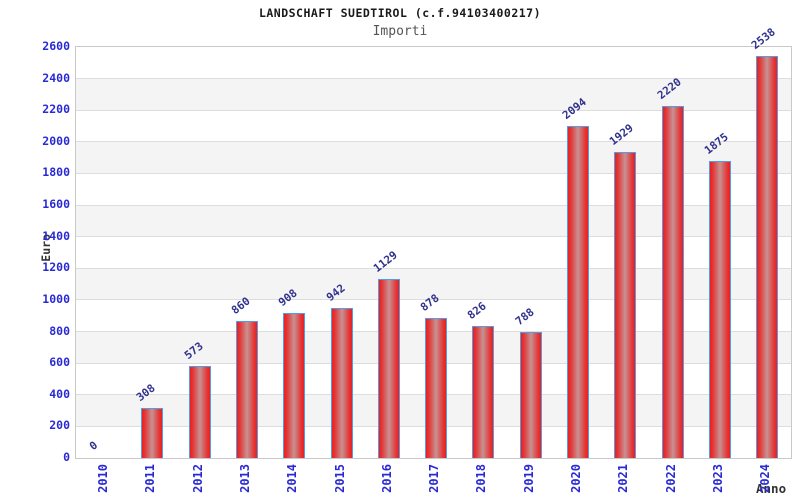  Describe the element at coordinates (717, 478) in the screenshot. I see `x-tick-label-2023: 2023` at that location.